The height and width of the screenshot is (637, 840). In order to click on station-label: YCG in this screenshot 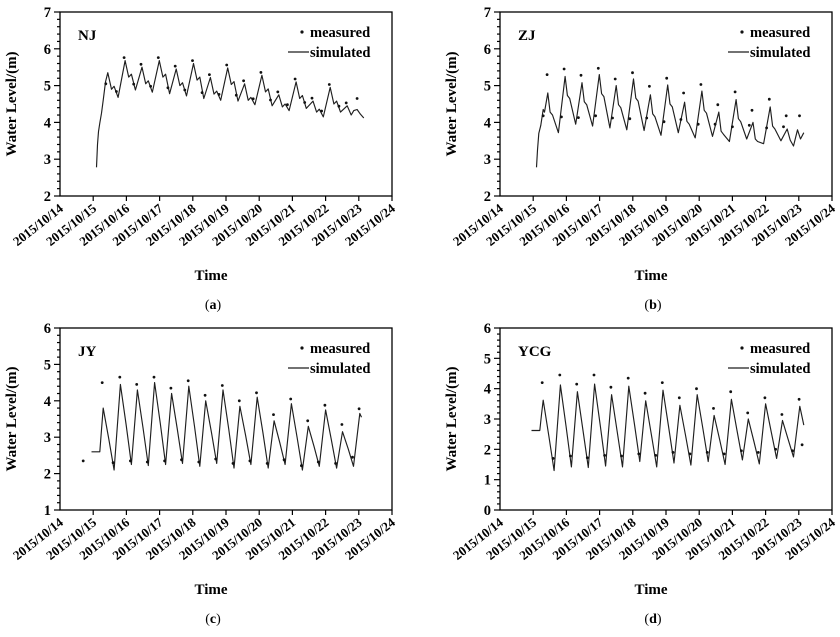, I will do `click(535, 352)`.